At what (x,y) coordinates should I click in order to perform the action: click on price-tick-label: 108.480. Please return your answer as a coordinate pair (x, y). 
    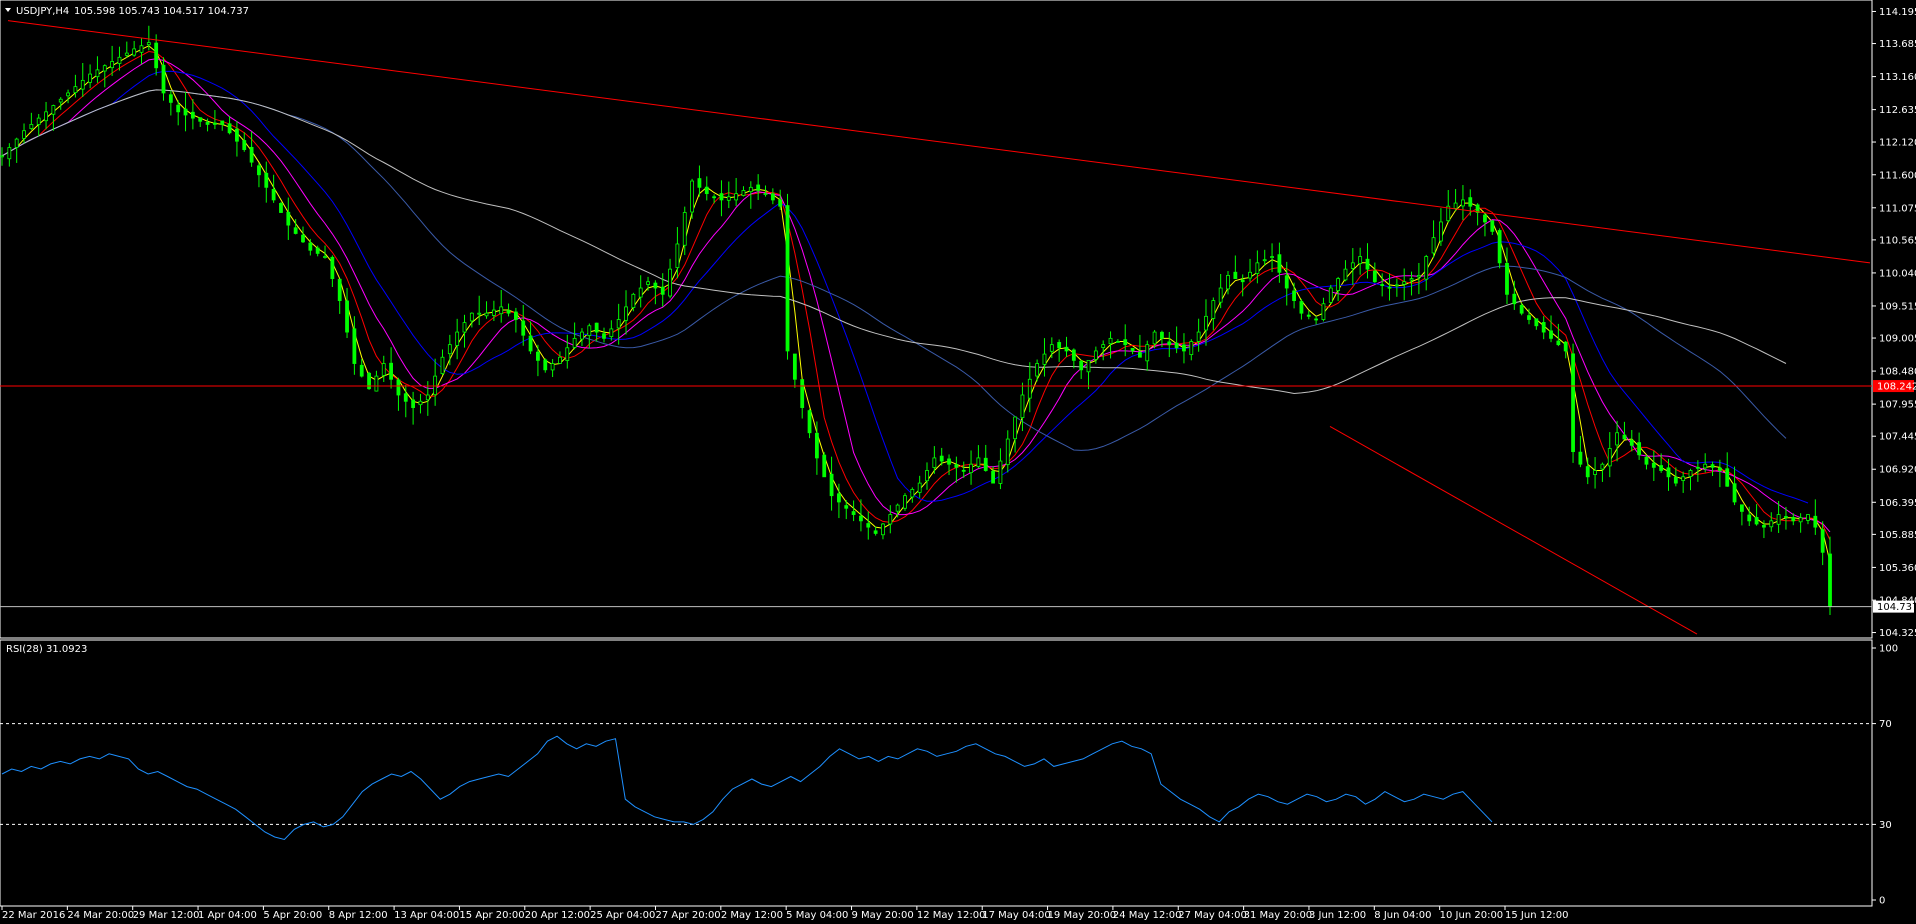
    Looking at the image, I should click on (1897, 372).